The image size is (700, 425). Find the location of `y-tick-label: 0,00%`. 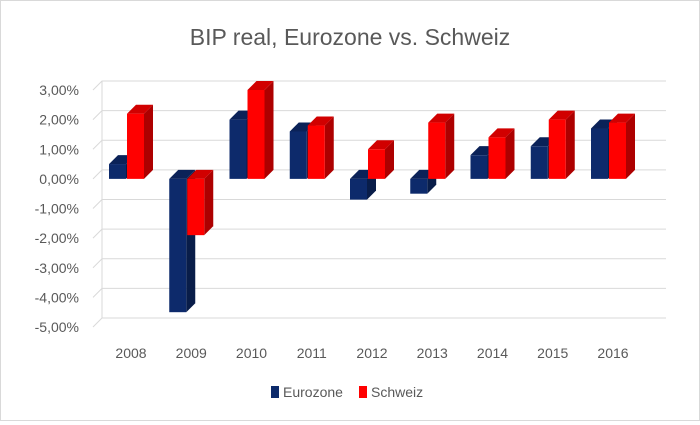

y-tick-label: 0,00% is located at coordinates (59, 179).